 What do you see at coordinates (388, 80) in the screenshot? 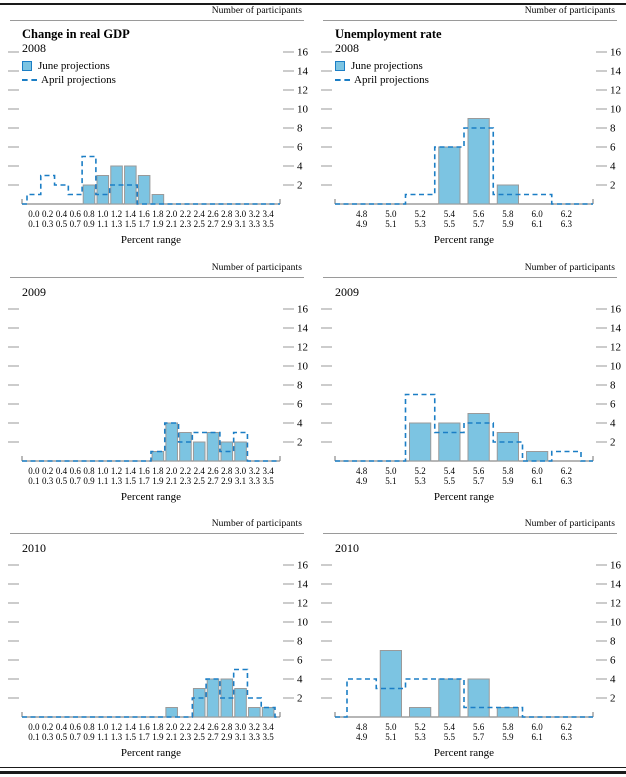
I see `legend-item-april: April projections` at bounding box center [388, 80].